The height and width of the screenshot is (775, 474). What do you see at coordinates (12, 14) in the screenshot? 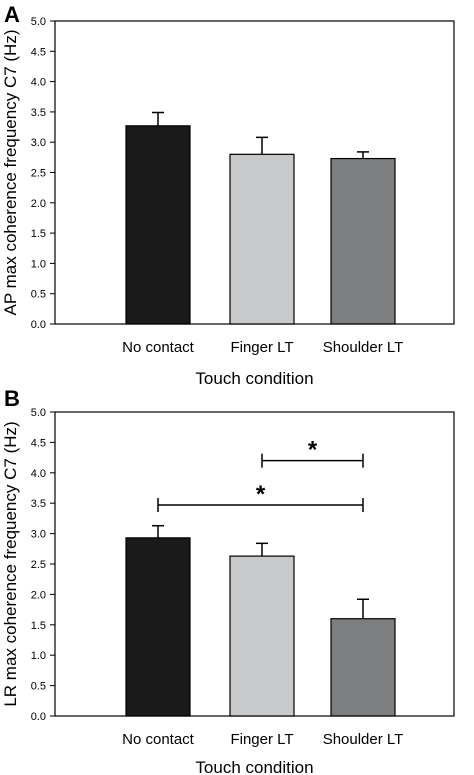
I see `panel-label: A` at bounding box center [12, 14].